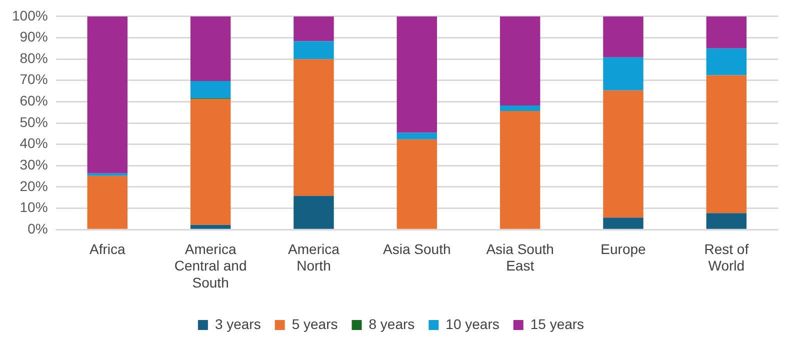 The height and width of the screenshot is (346, 798). Describe the element at coordinates (34, 79) in the screenshot. I see `y-tick-label: 70%` at that location.